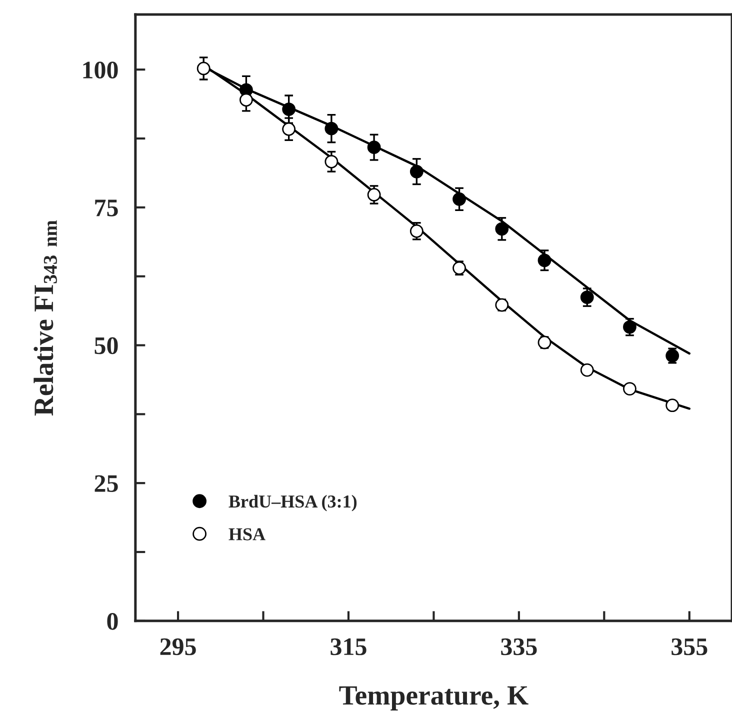  I want to click on x-tick-label: 295, so click(178, 647).